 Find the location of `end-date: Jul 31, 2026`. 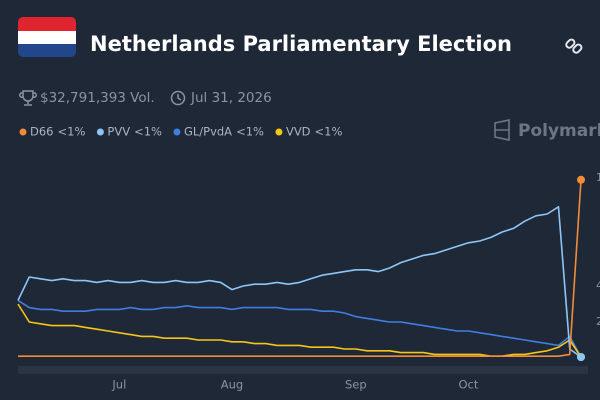

end-date: Jul 31, 2026 is located at coordinates (231, 98).